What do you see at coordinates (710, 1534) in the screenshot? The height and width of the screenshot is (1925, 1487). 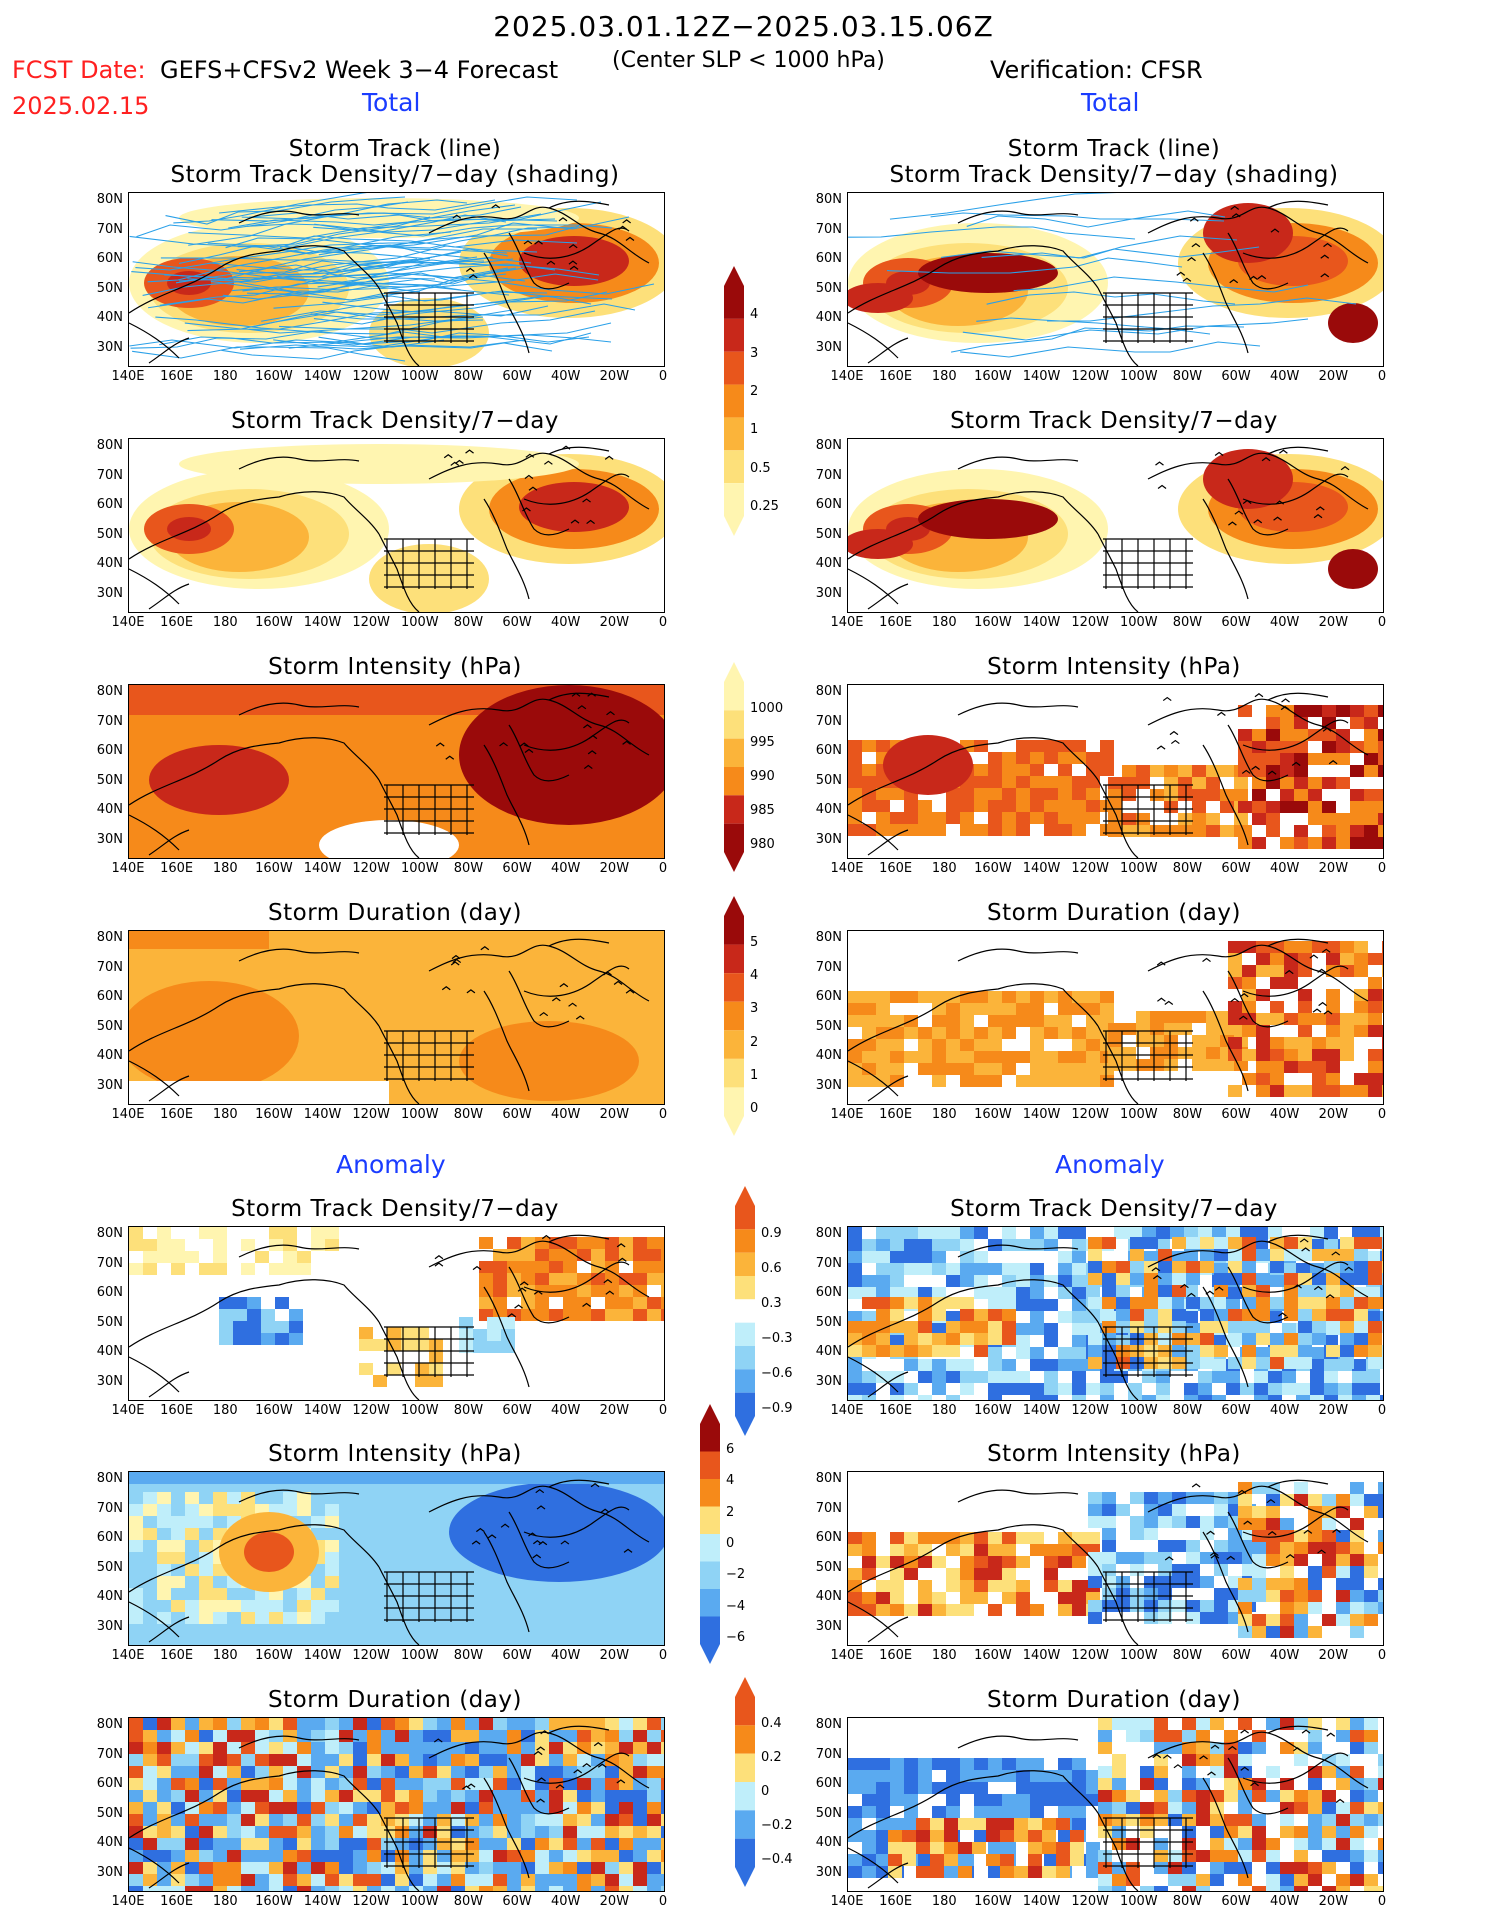 I see `colorbar-intensity-anom` at bounding box center [710, 1534].